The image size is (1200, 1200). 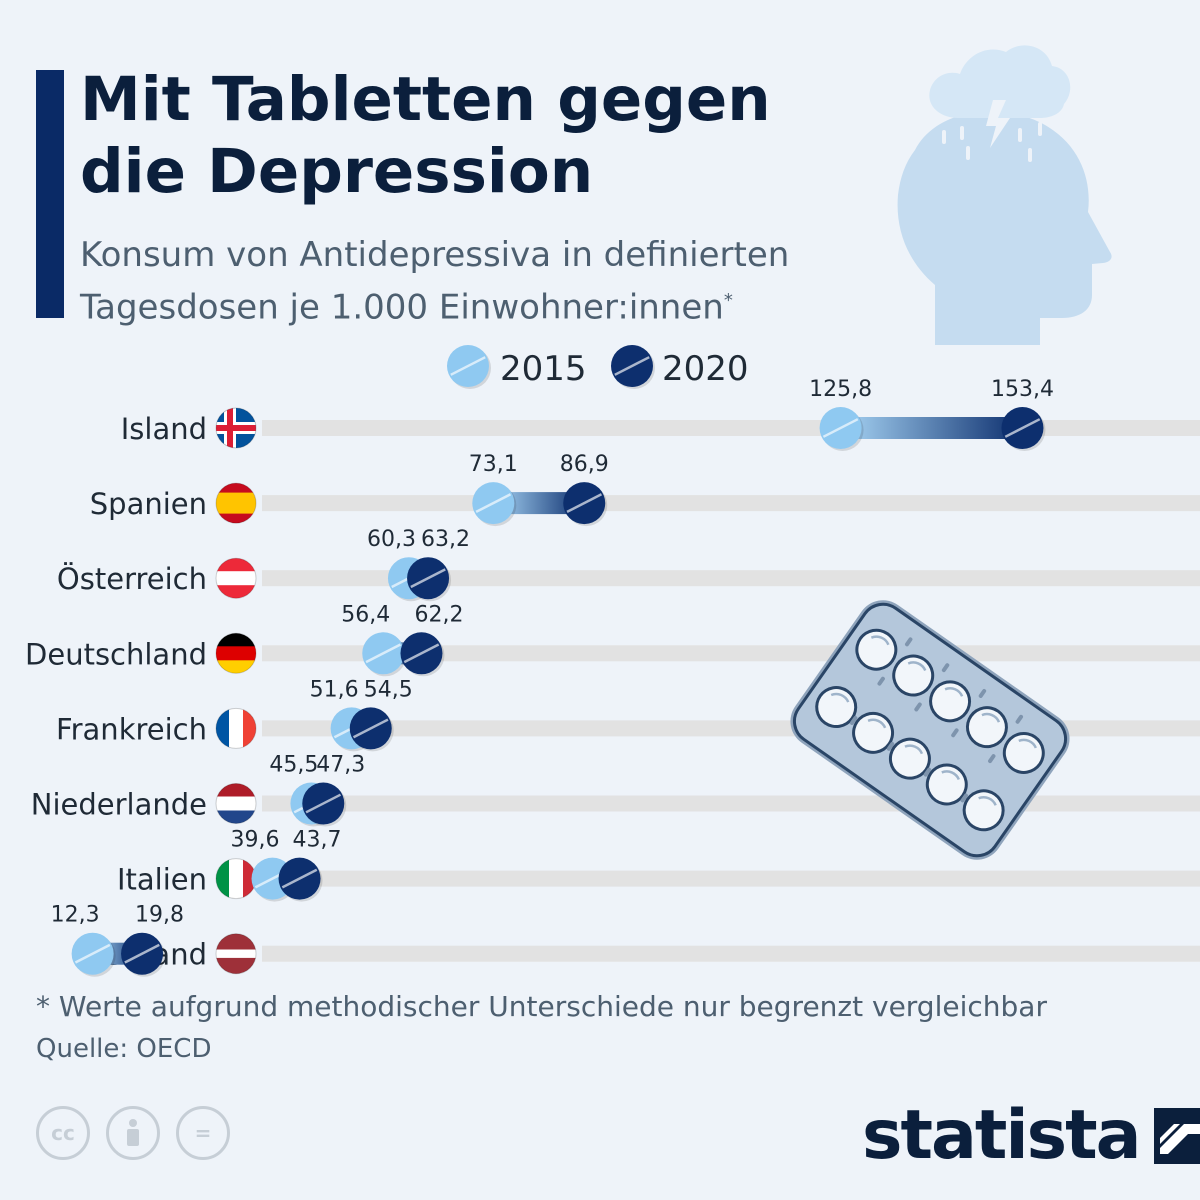 I want to click on legend-pill-2020, so click(x=633, y=367).